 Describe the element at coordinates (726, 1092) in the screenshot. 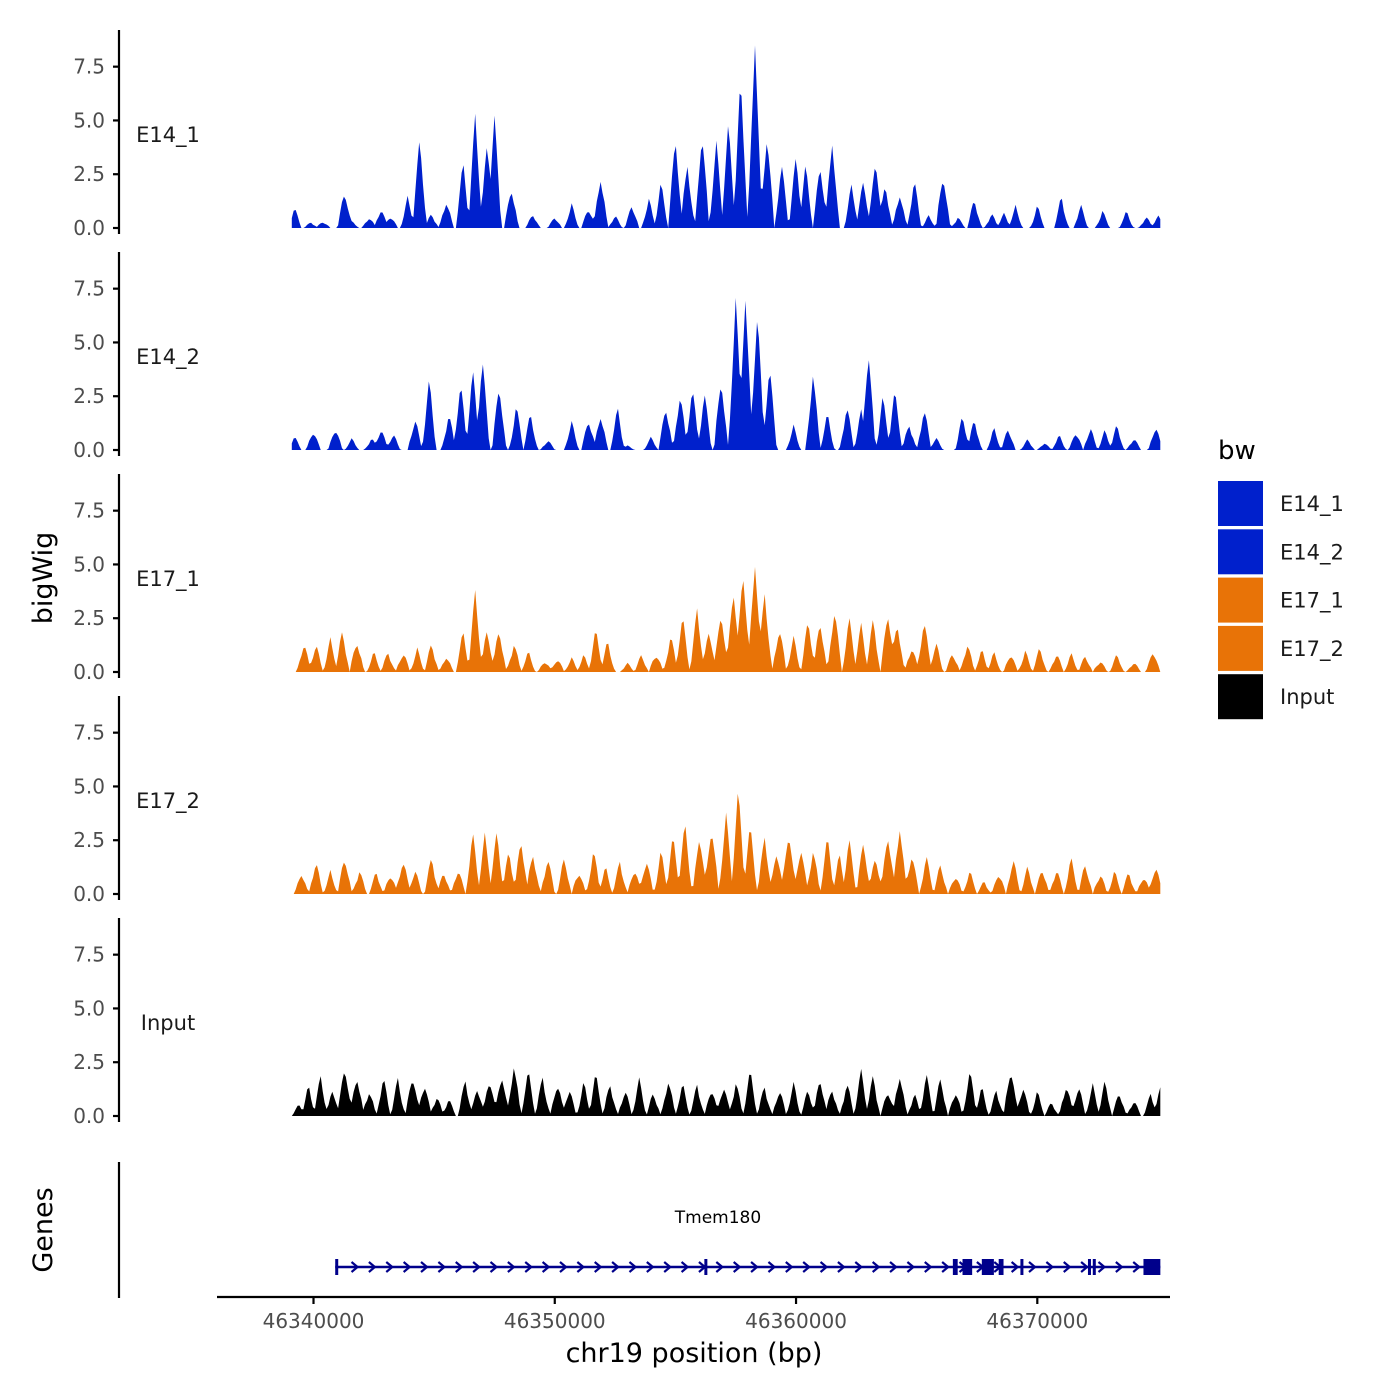

I see `signal-area-input` at that location.